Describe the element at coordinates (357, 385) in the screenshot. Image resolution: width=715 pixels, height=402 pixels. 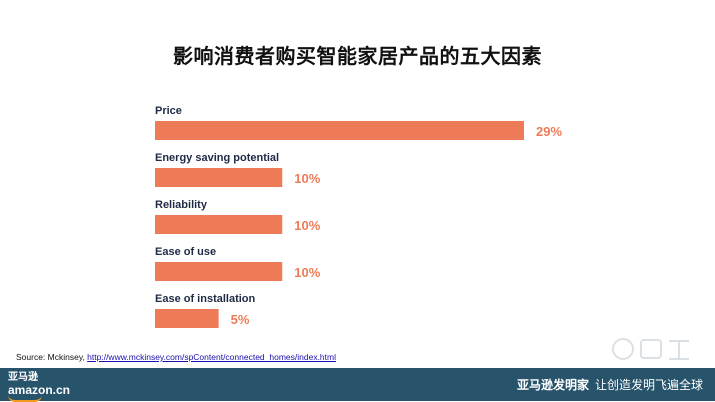
I see `footer-bar: 亚马逊 amazon.cn 亚马逊发明家 让创造发明飞遍全球` at that location.